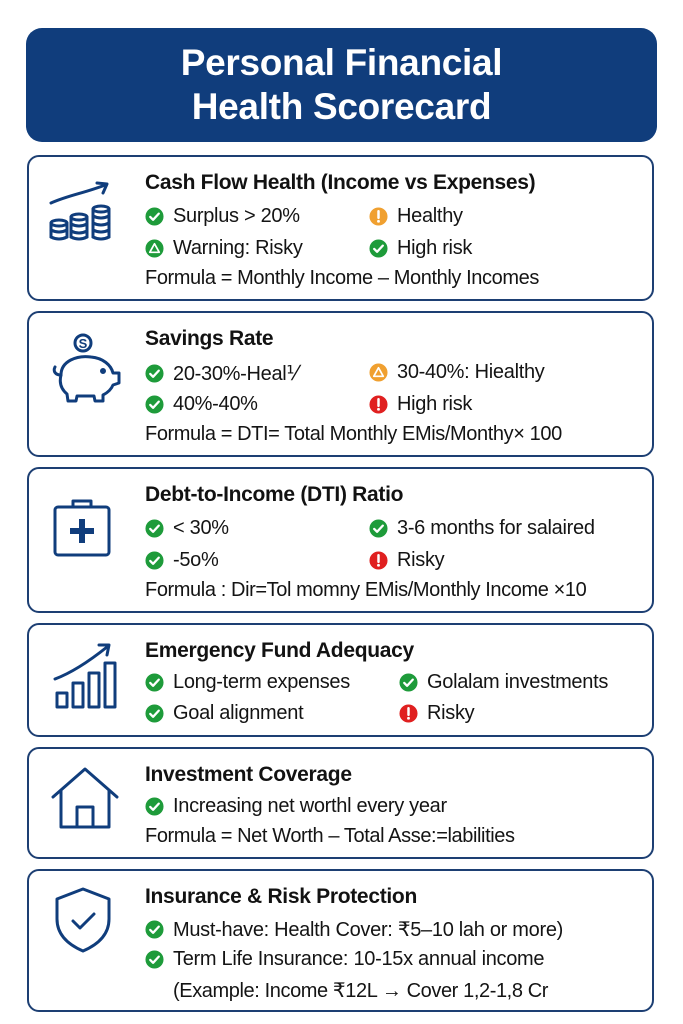 The height and width of the screenshot is (1024, 683). I want to click on card-title: Cash Flow Health (Income vs Expenses), so click(340, 182).